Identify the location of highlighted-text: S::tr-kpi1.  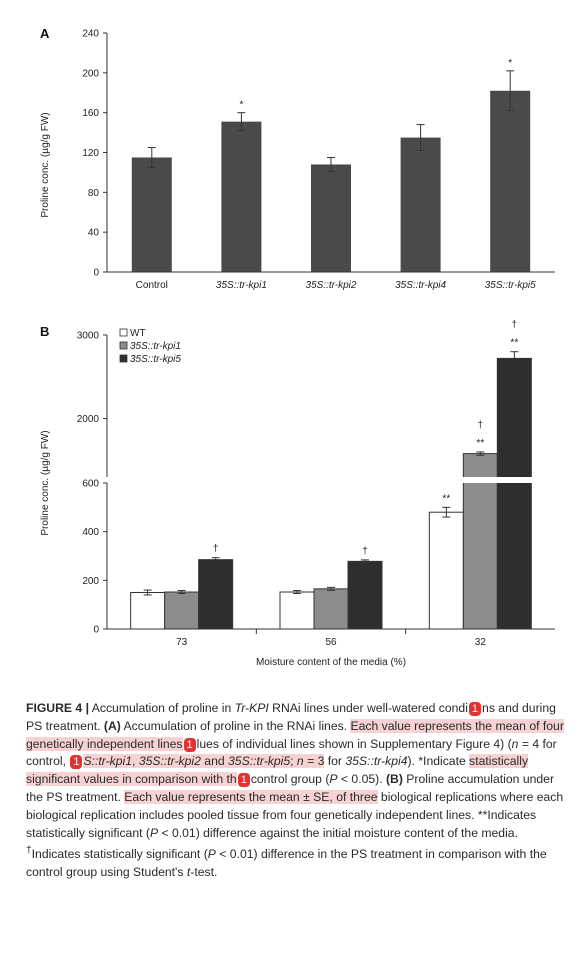
(108, 761).